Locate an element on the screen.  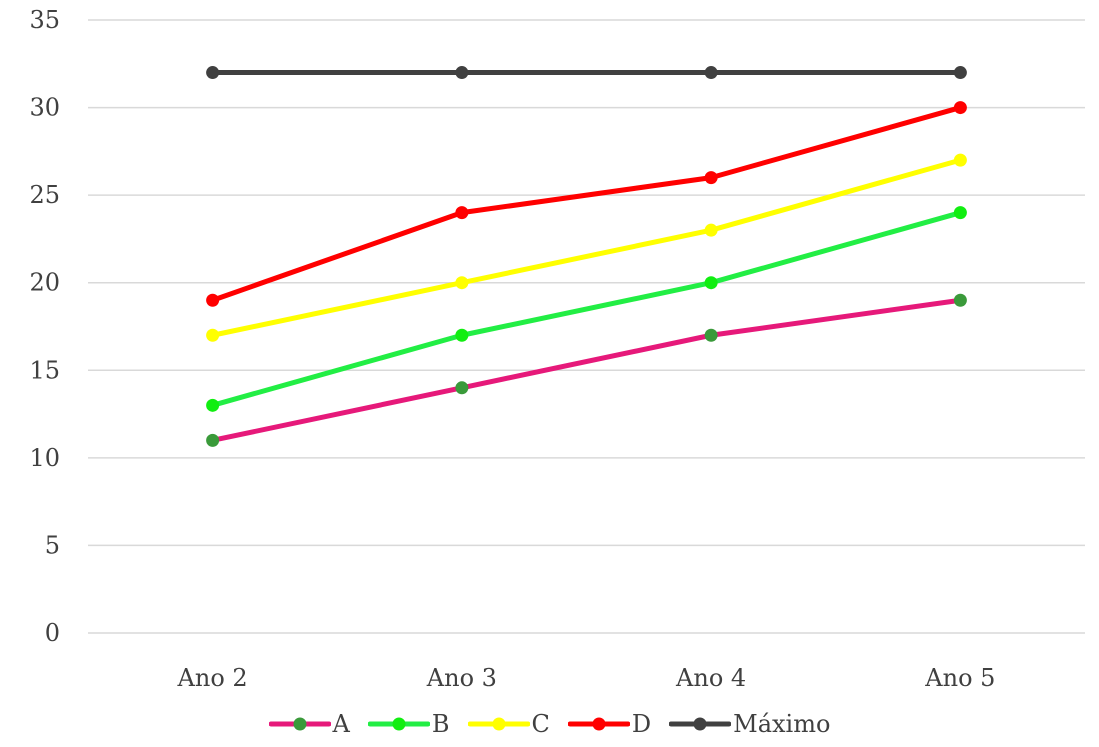
legend-item: Máximo is located at coordinates (749, 724).